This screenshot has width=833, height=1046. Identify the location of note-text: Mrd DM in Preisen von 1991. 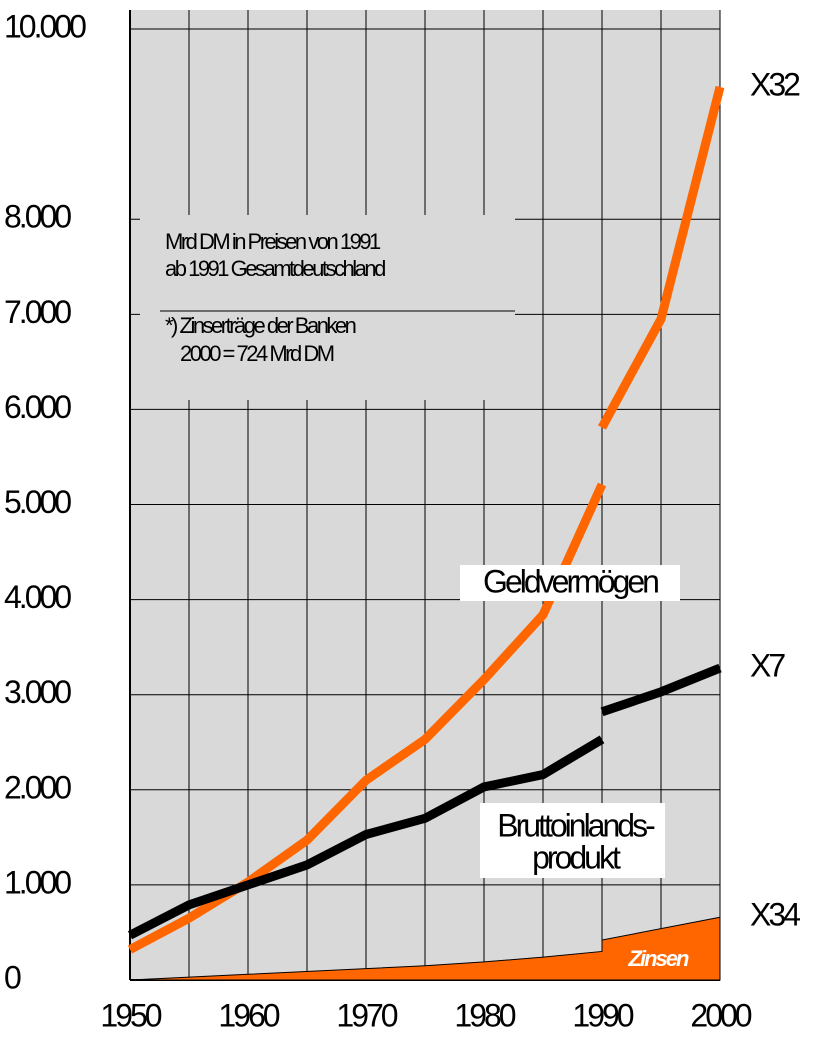
(273, 241).